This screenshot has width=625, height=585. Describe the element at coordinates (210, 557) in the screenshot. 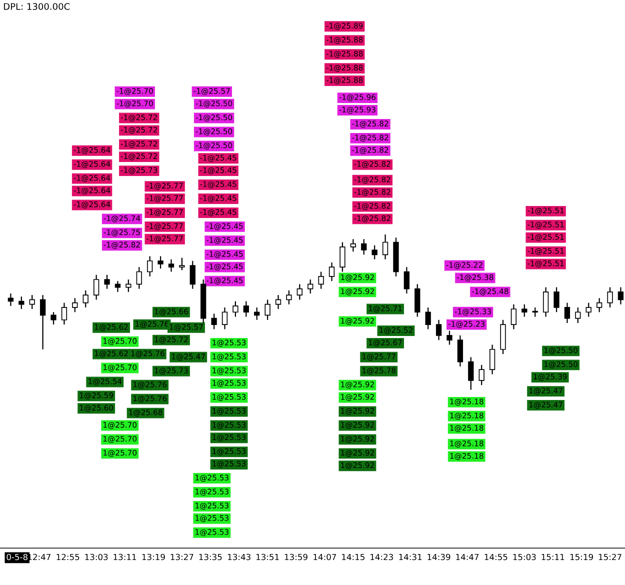

I see `x-tick-label: 13:35` at that location.